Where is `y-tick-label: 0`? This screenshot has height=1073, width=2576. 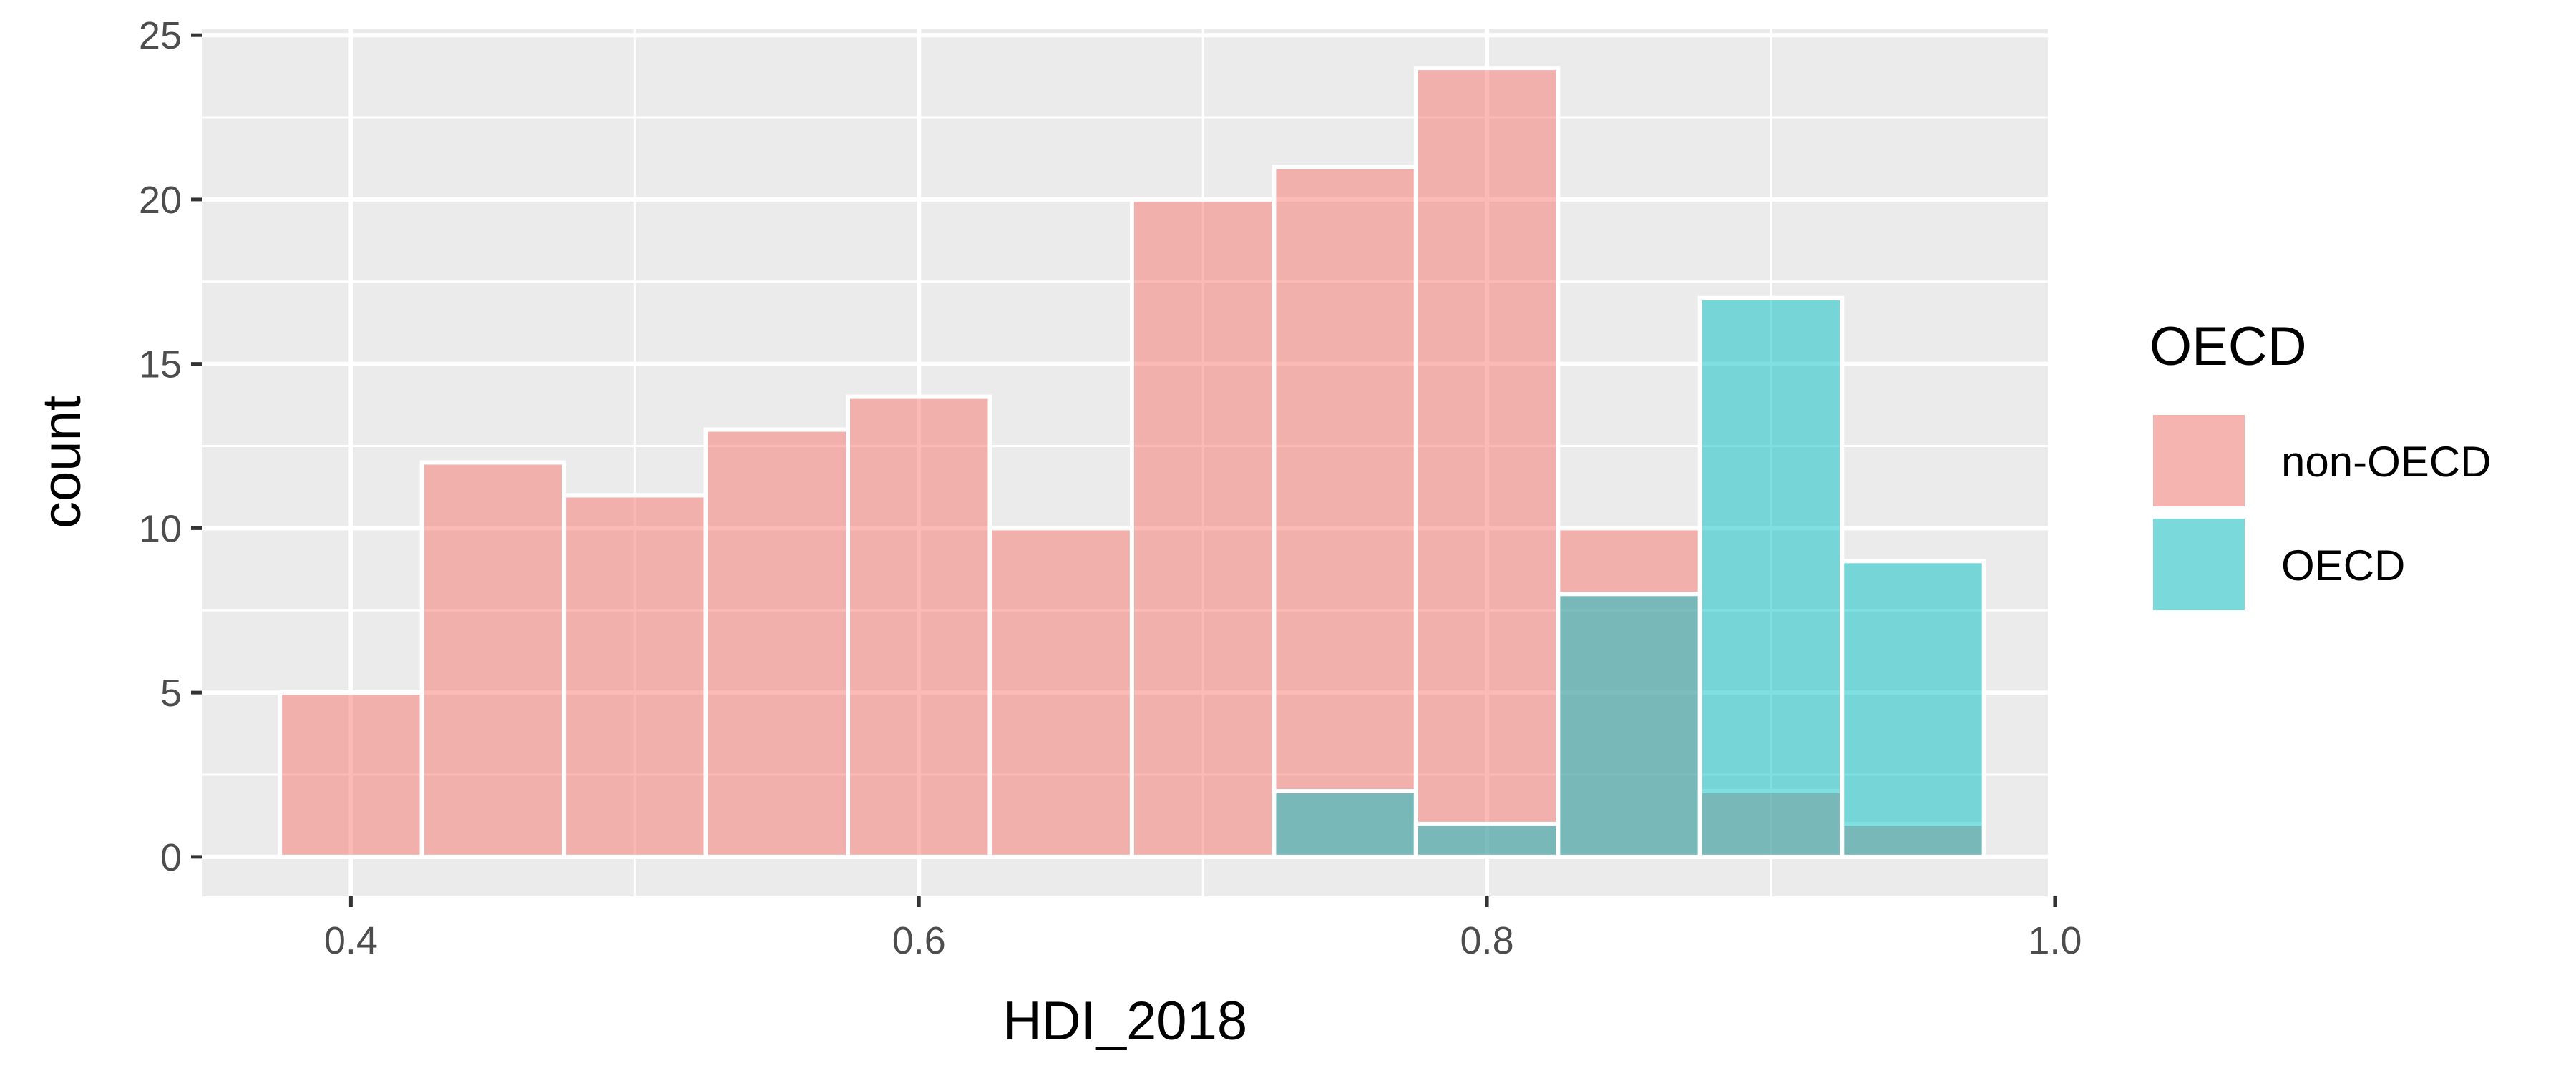 y-tick-label: 0 is located at coordinates (171, 858).